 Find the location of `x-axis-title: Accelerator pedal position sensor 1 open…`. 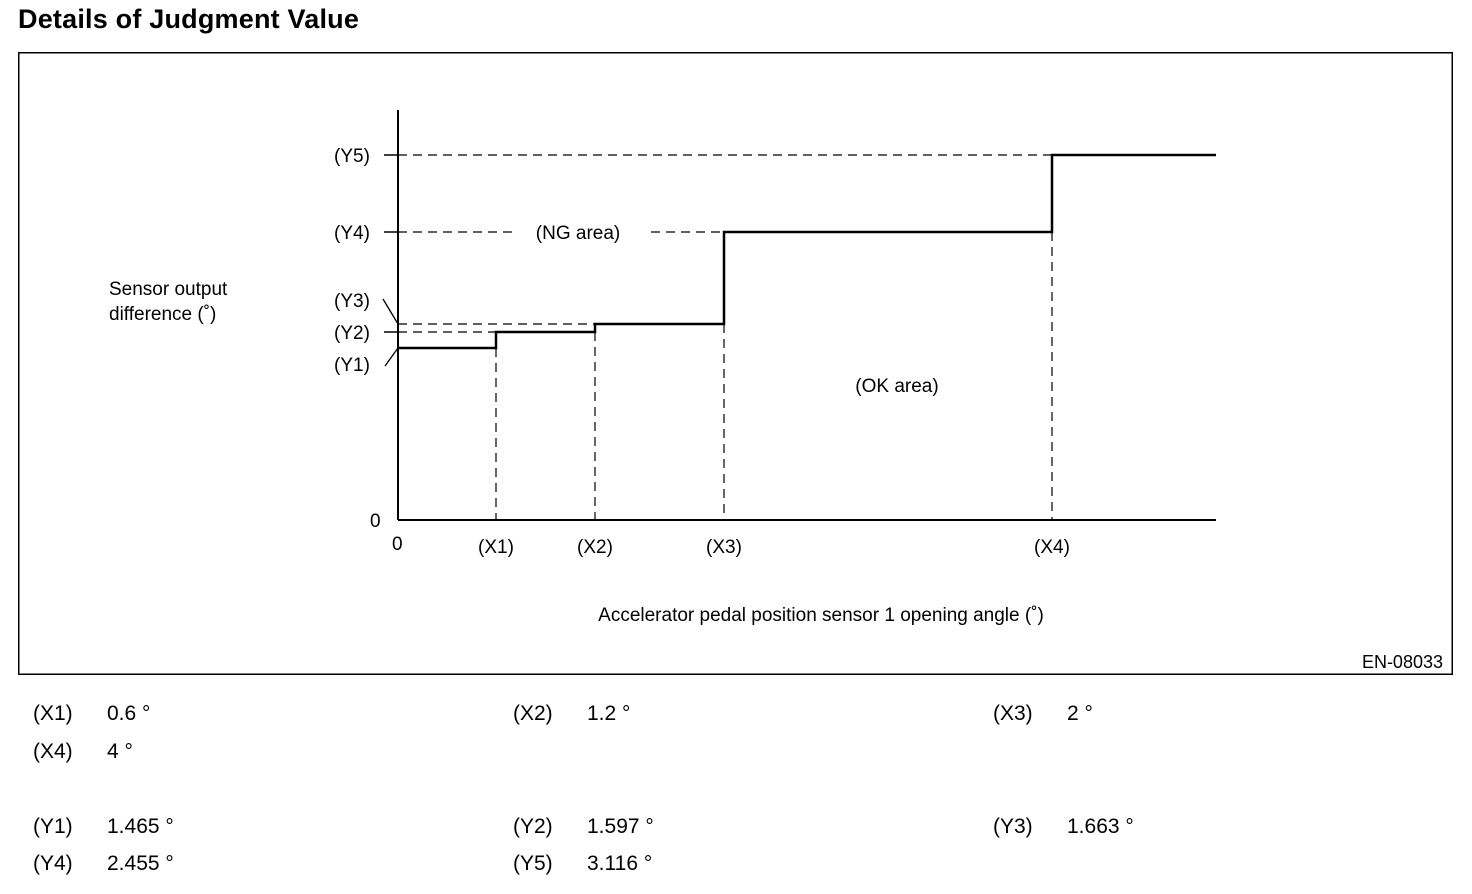

x-axis-title: Accelerator pedal position sensor 1 open… is located at coordinates (821, 615).